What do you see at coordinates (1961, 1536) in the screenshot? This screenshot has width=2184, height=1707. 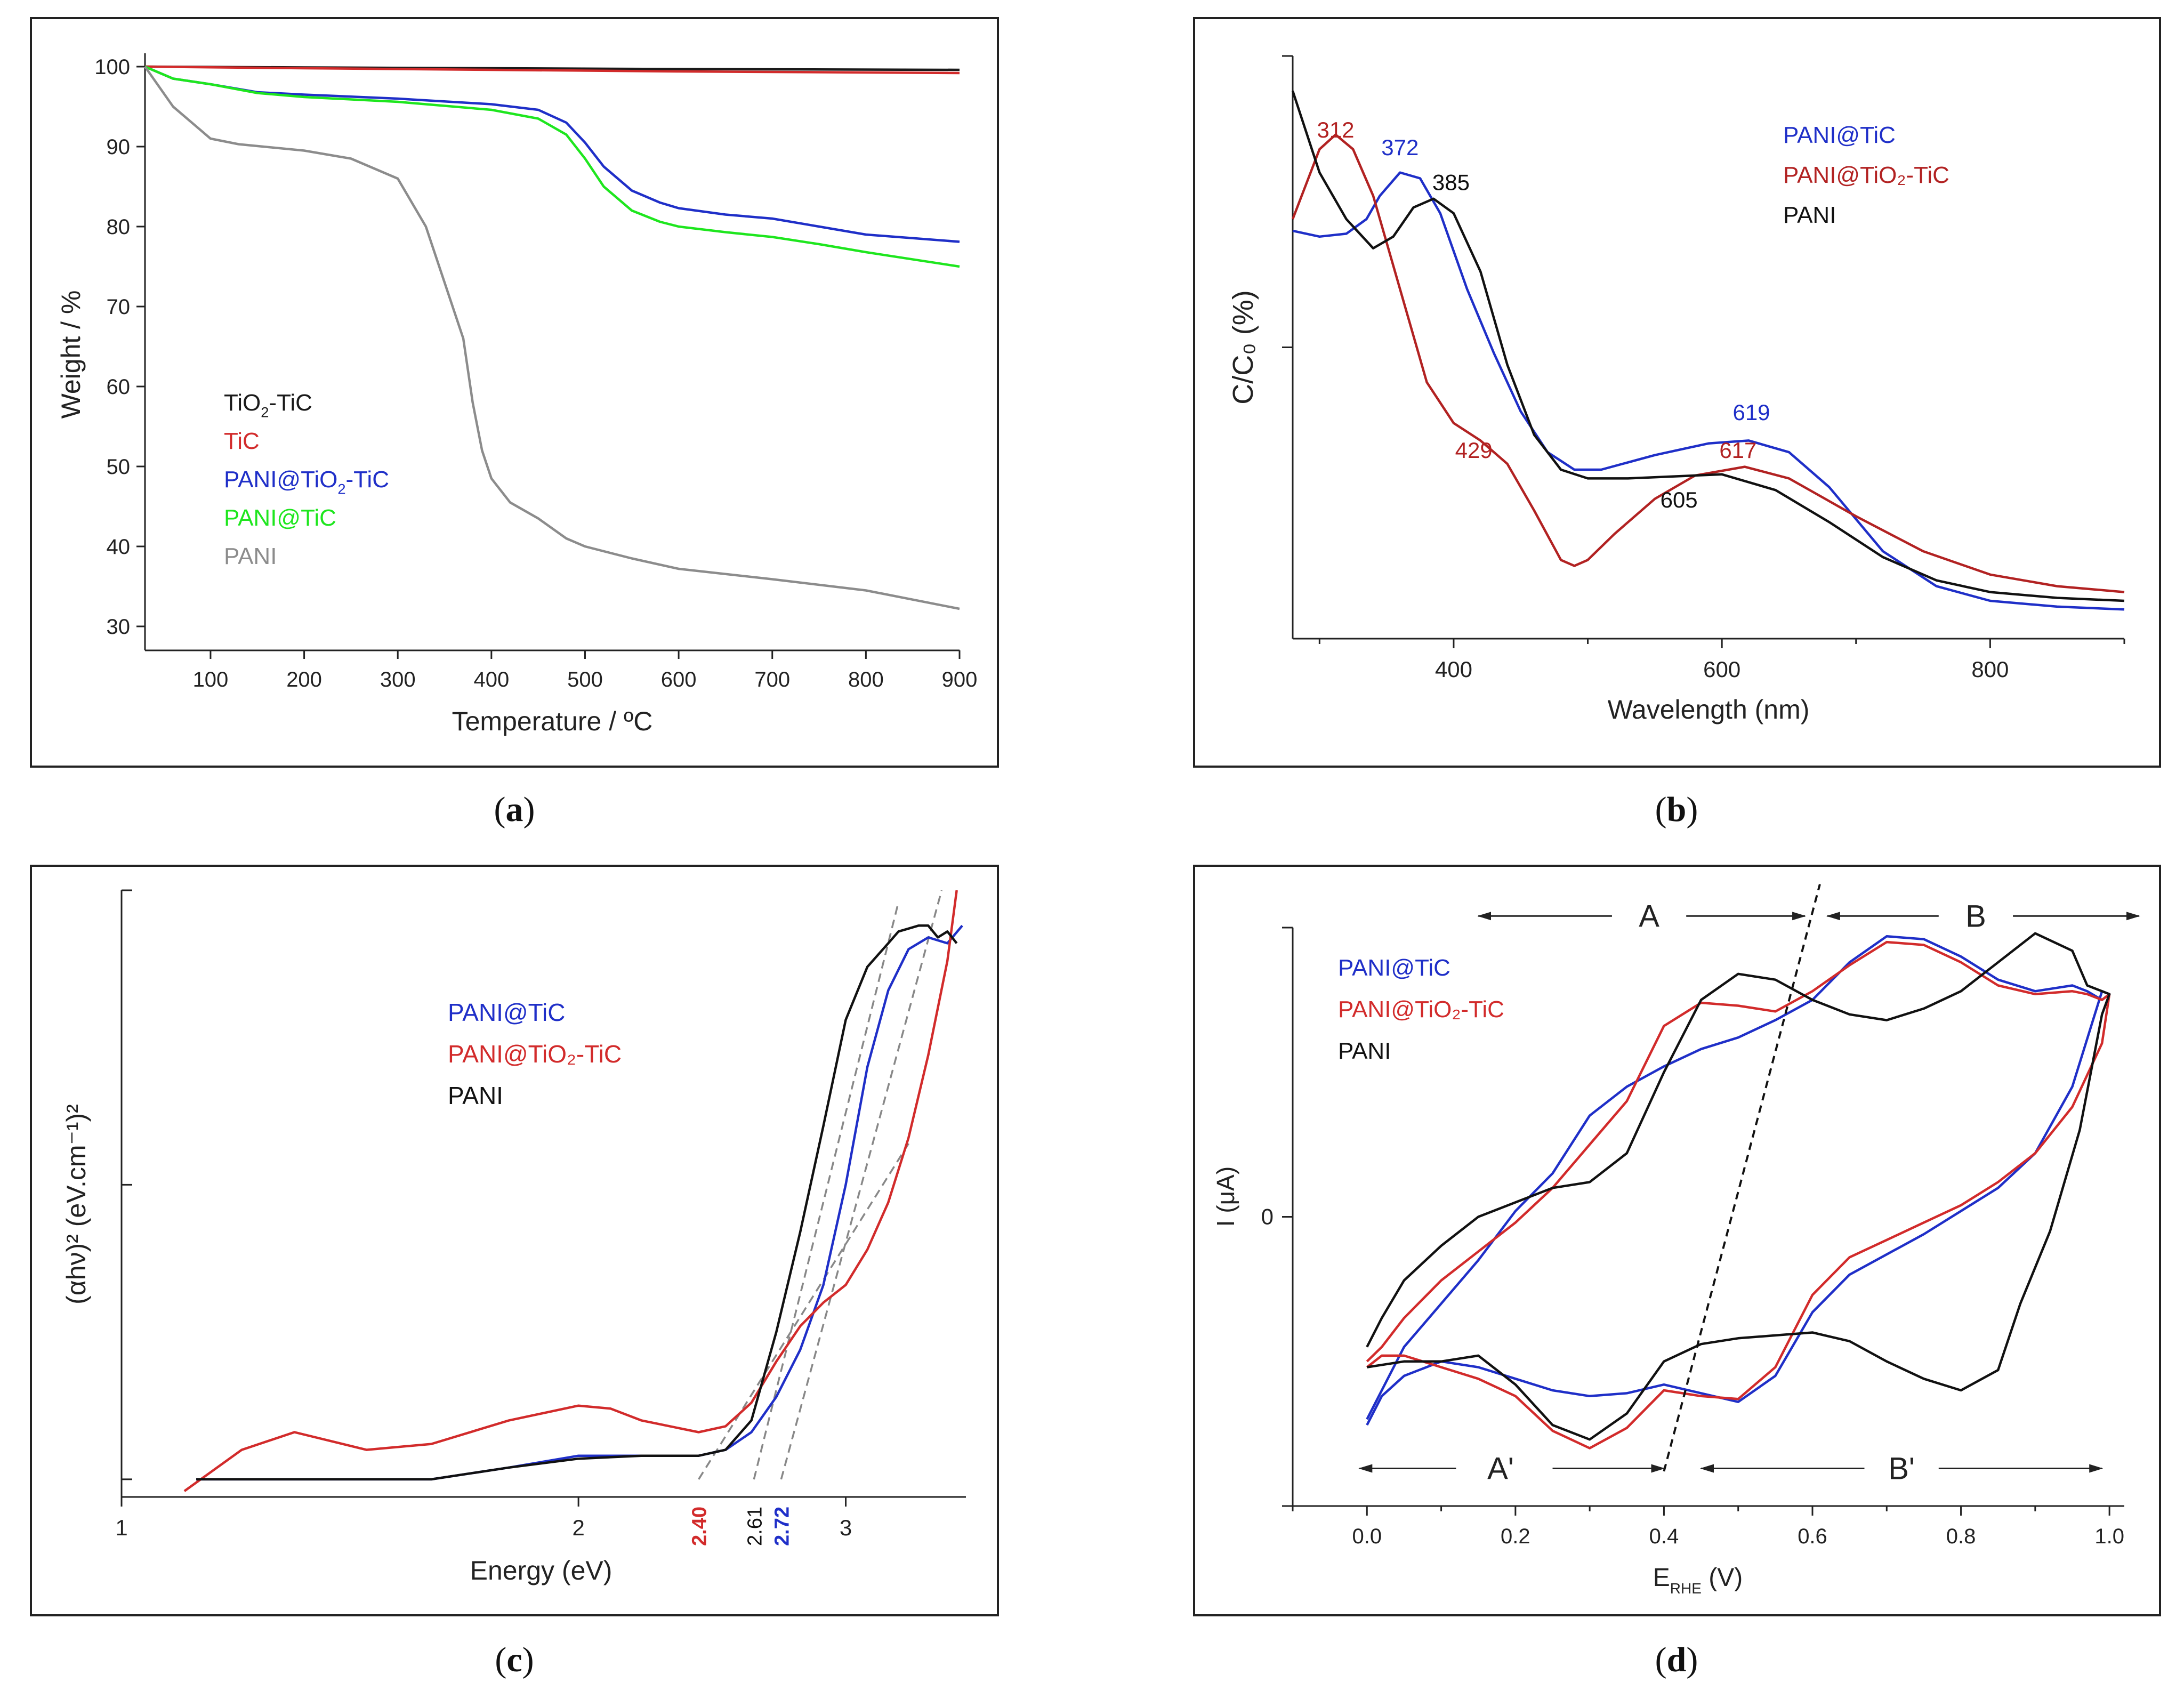 I see `x-tick-label: 0.8` at bounding box center [1961, 1536].